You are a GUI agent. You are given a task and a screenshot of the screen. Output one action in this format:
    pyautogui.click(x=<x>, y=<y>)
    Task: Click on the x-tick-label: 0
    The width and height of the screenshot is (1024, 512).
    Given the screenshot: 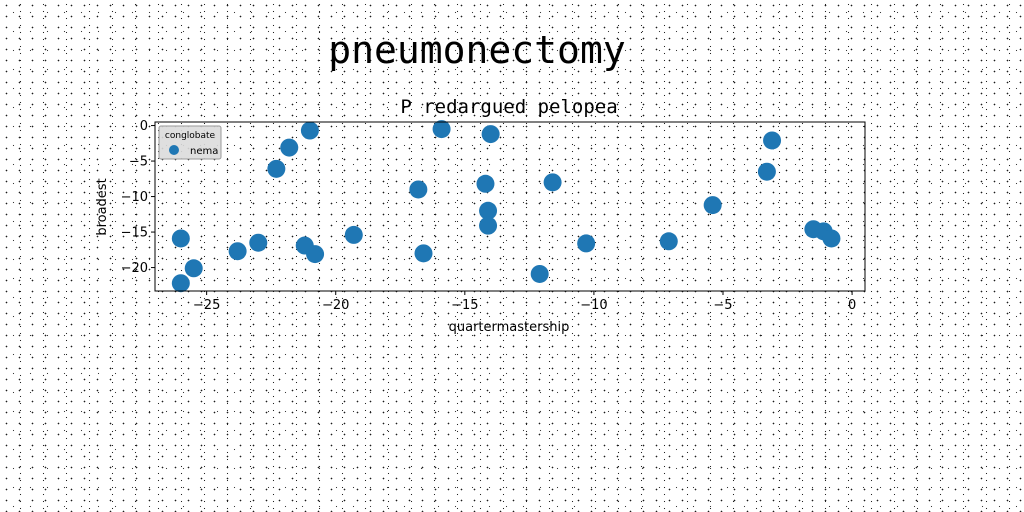 What is the action you would take?
    pyautogui.click(x=852, y=305)
    